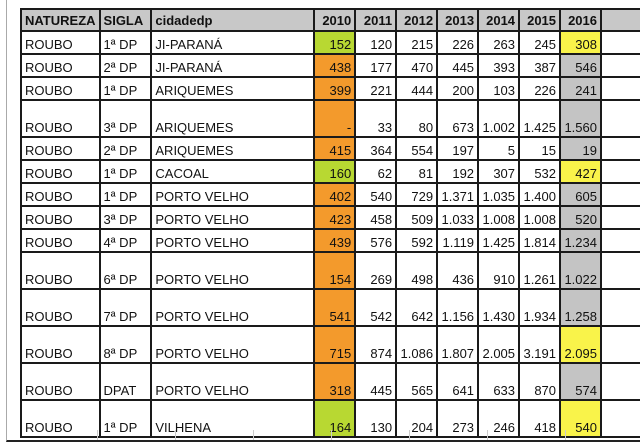 This screenshot has height=442, width=640. What do you see at coordinates (540, 20) in the screenshot?
I see `header-2015: 2015` at bounding box center [540, 20].